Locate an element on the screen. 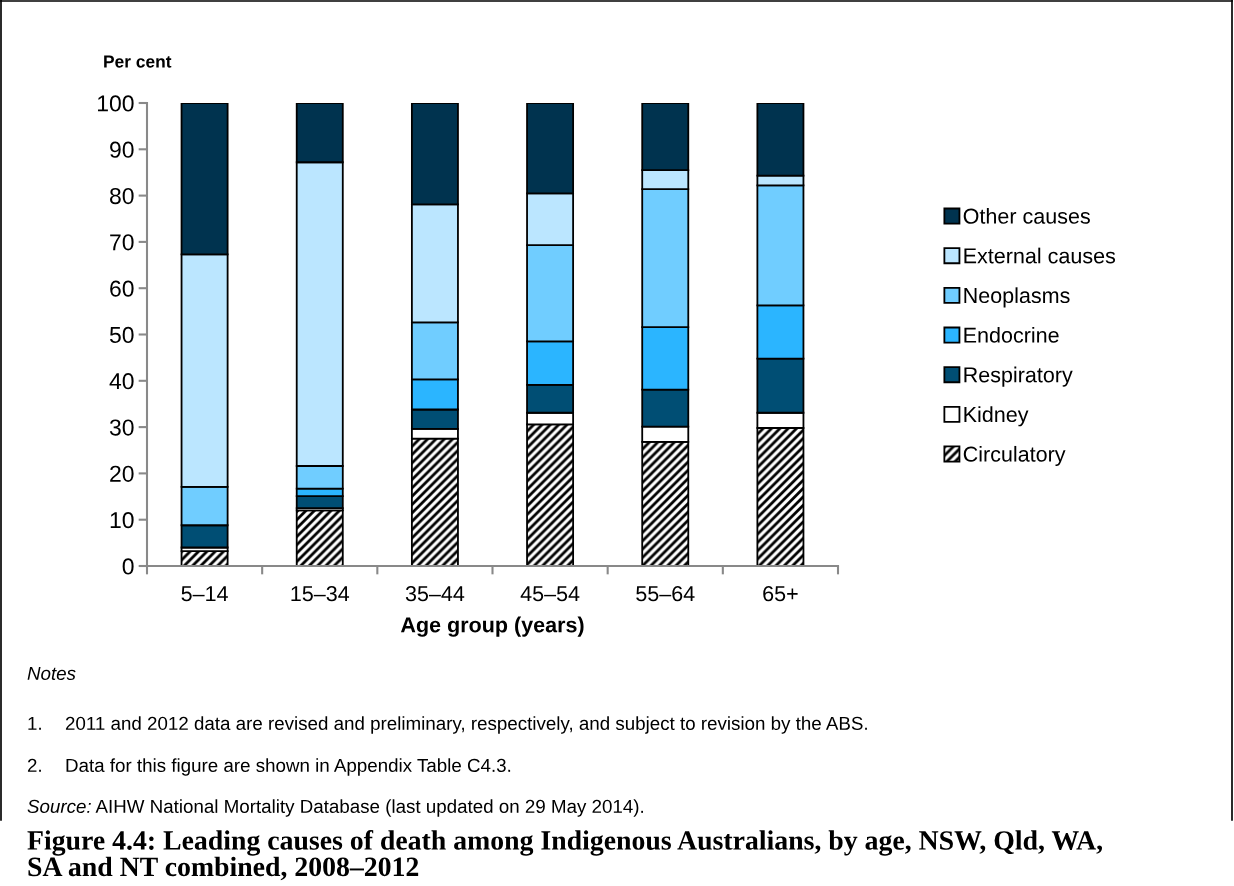 This screenshot has width=1234, height=886. y-tick-label: 70 is located at coordinates (122, 242).